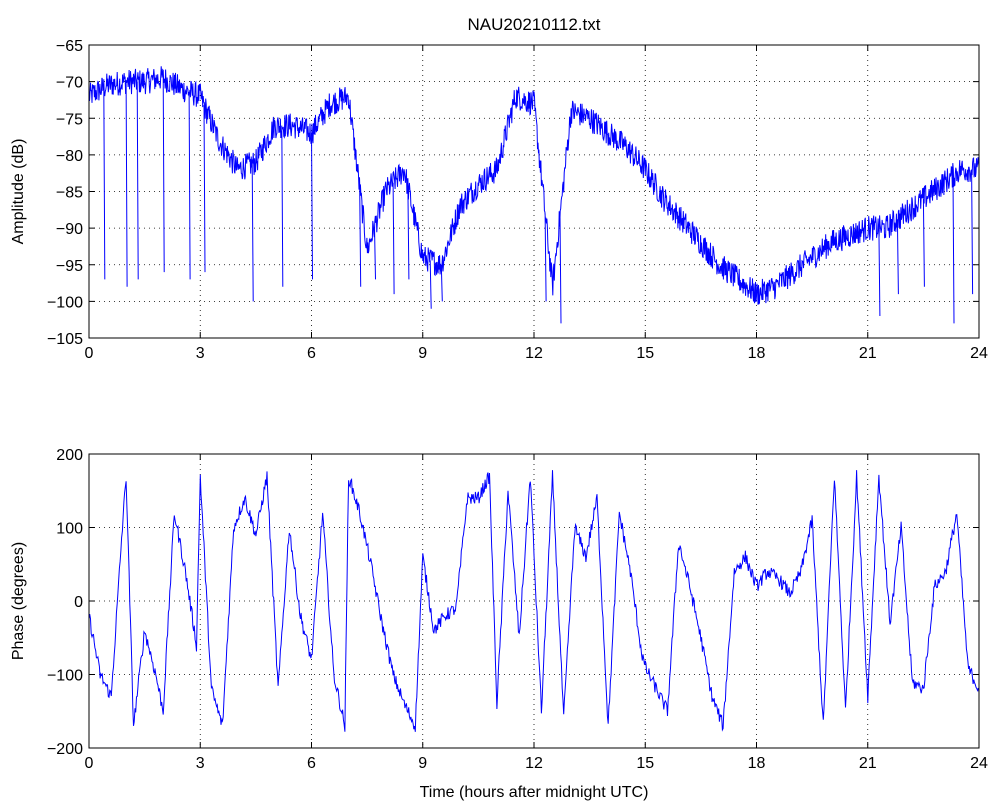 The height and width of the screenshot is (806, 998). Describe the element at coordinates (534, 24) in the screenshot. I see `amplitude-chart-title: NAU20210112.txt` at that location.